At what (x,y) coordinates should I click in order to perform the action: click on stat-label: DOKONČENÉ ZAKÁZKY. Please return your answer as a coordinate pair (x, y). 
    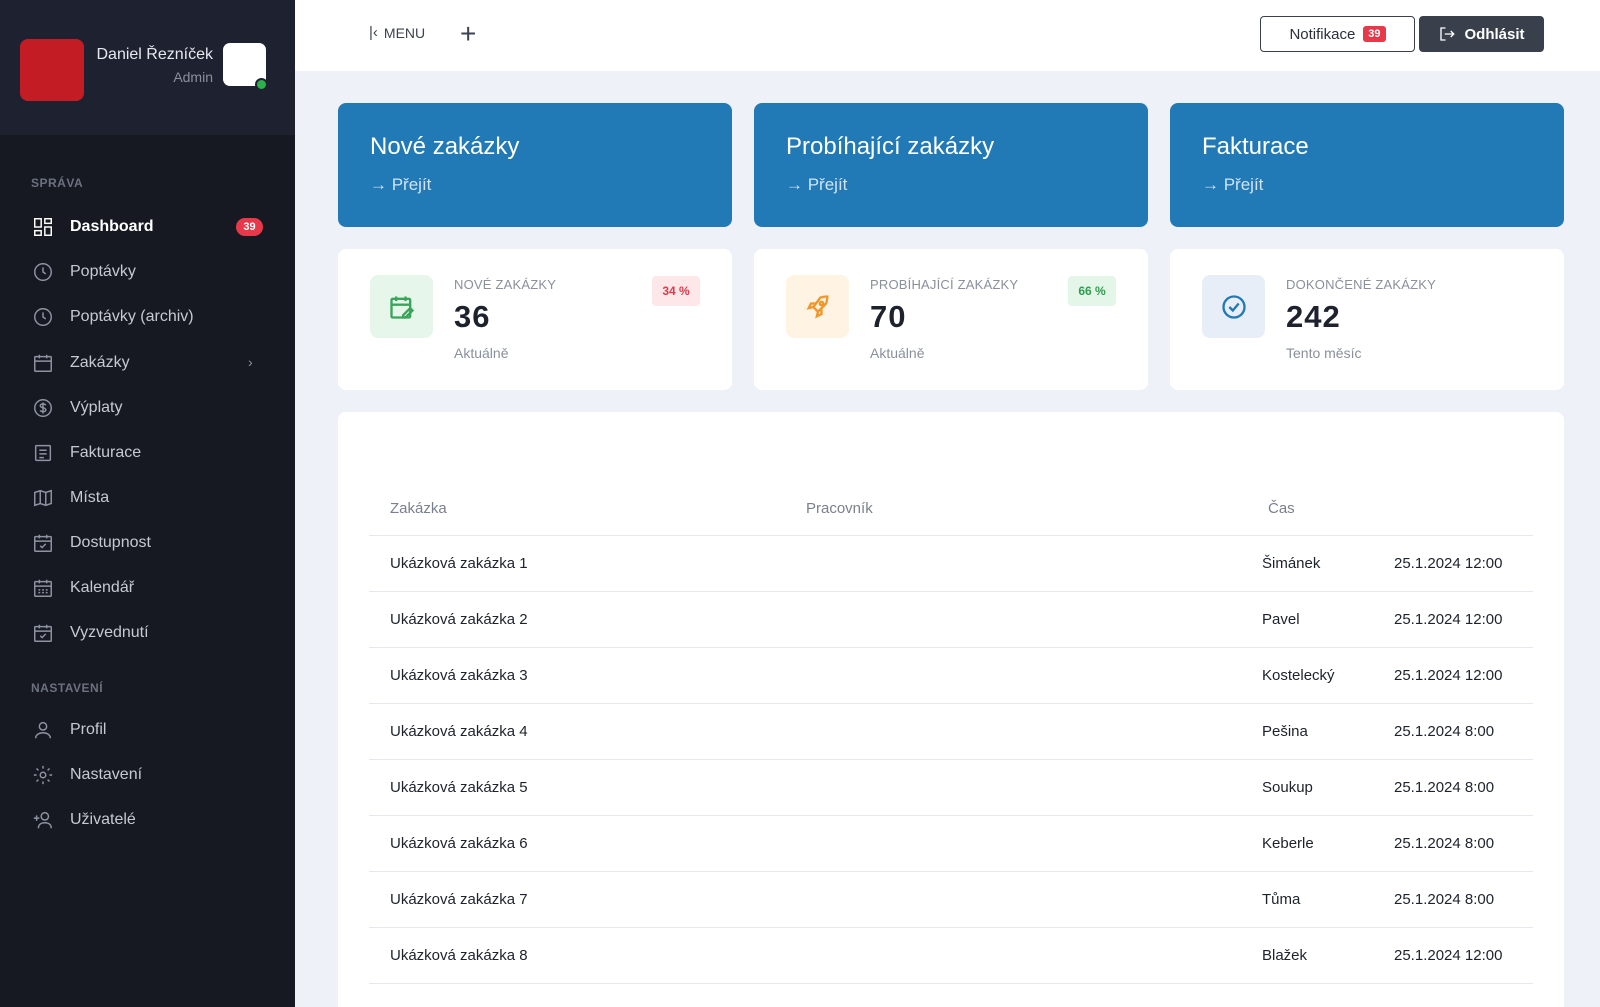
    Looking at the image, I should click on (1361, 284).